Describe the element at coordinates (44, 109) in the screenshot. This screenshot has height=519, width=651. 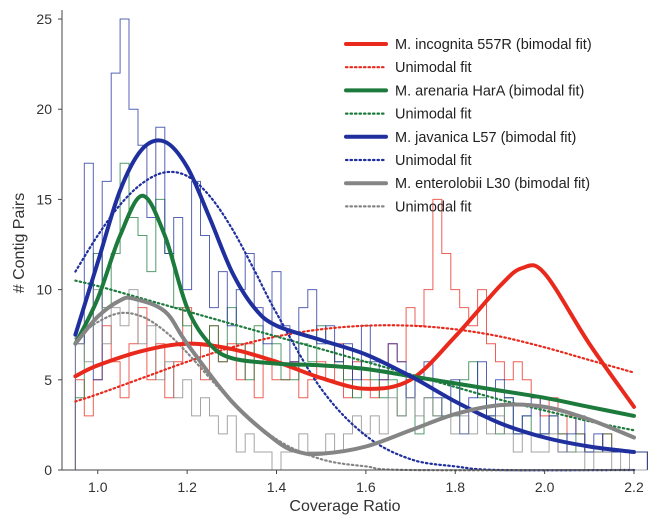
I see `y-tick-label: 20` at that location.